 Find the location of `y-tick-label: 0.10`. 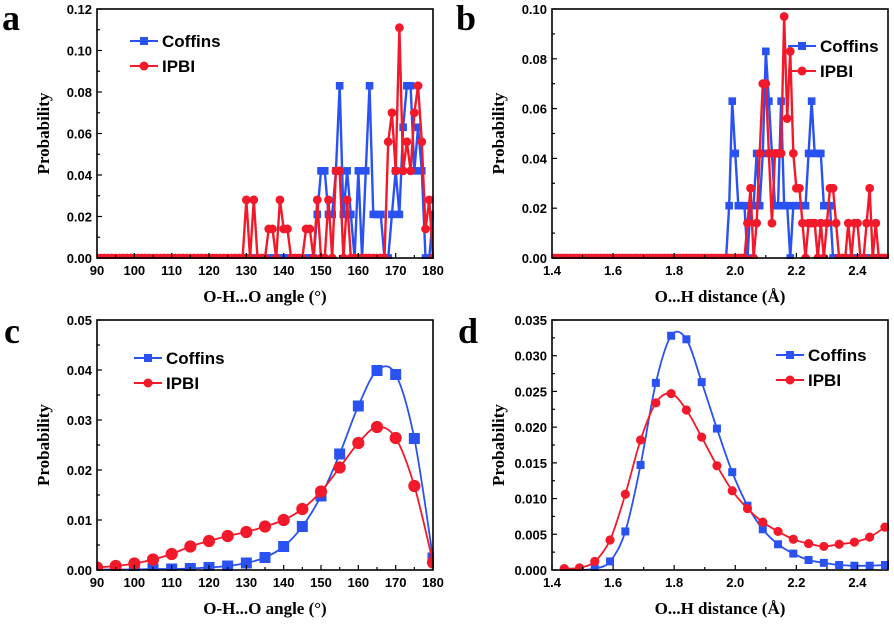

y-tick-label: 0.10 is located at coordinates (534, 9).